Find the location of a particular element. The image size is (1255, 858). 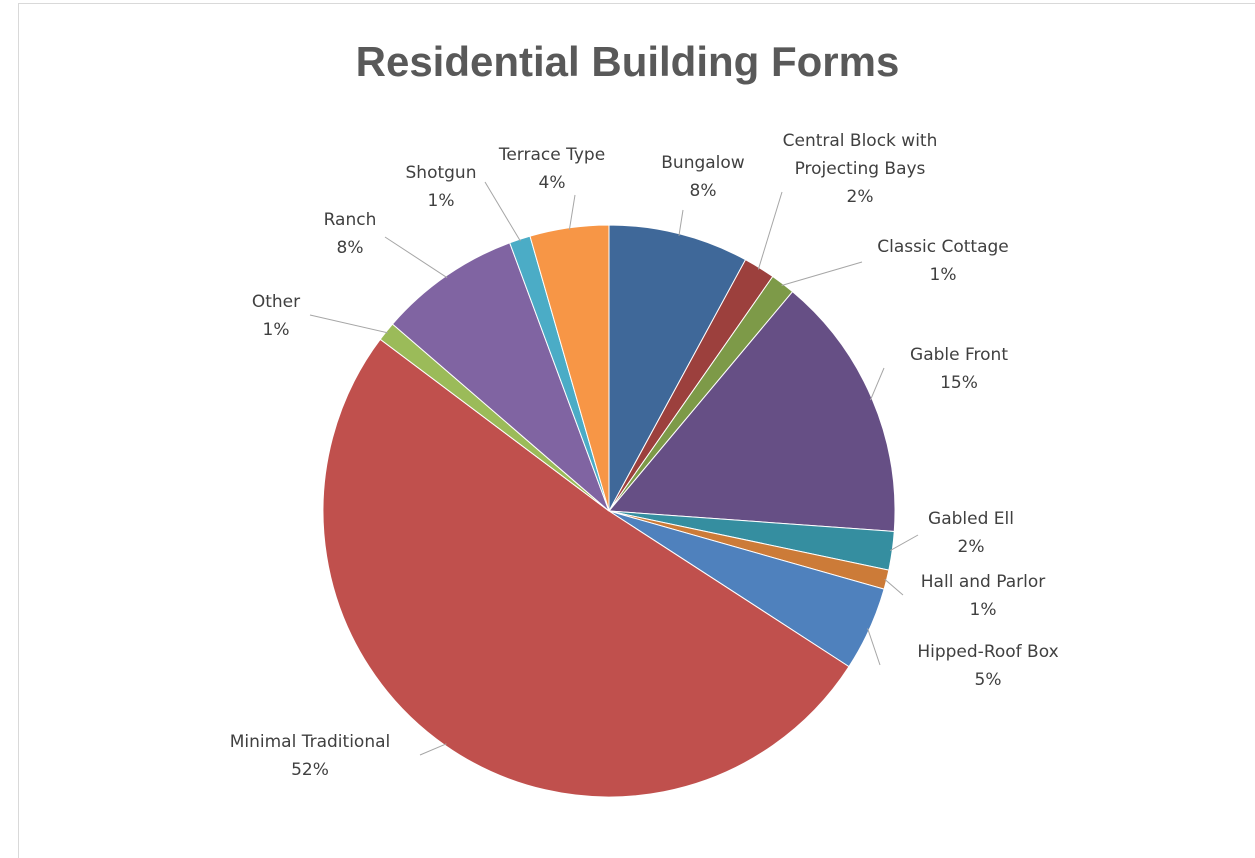

data-label: Classic Cottage 1% is located at coordinates (942, 261).